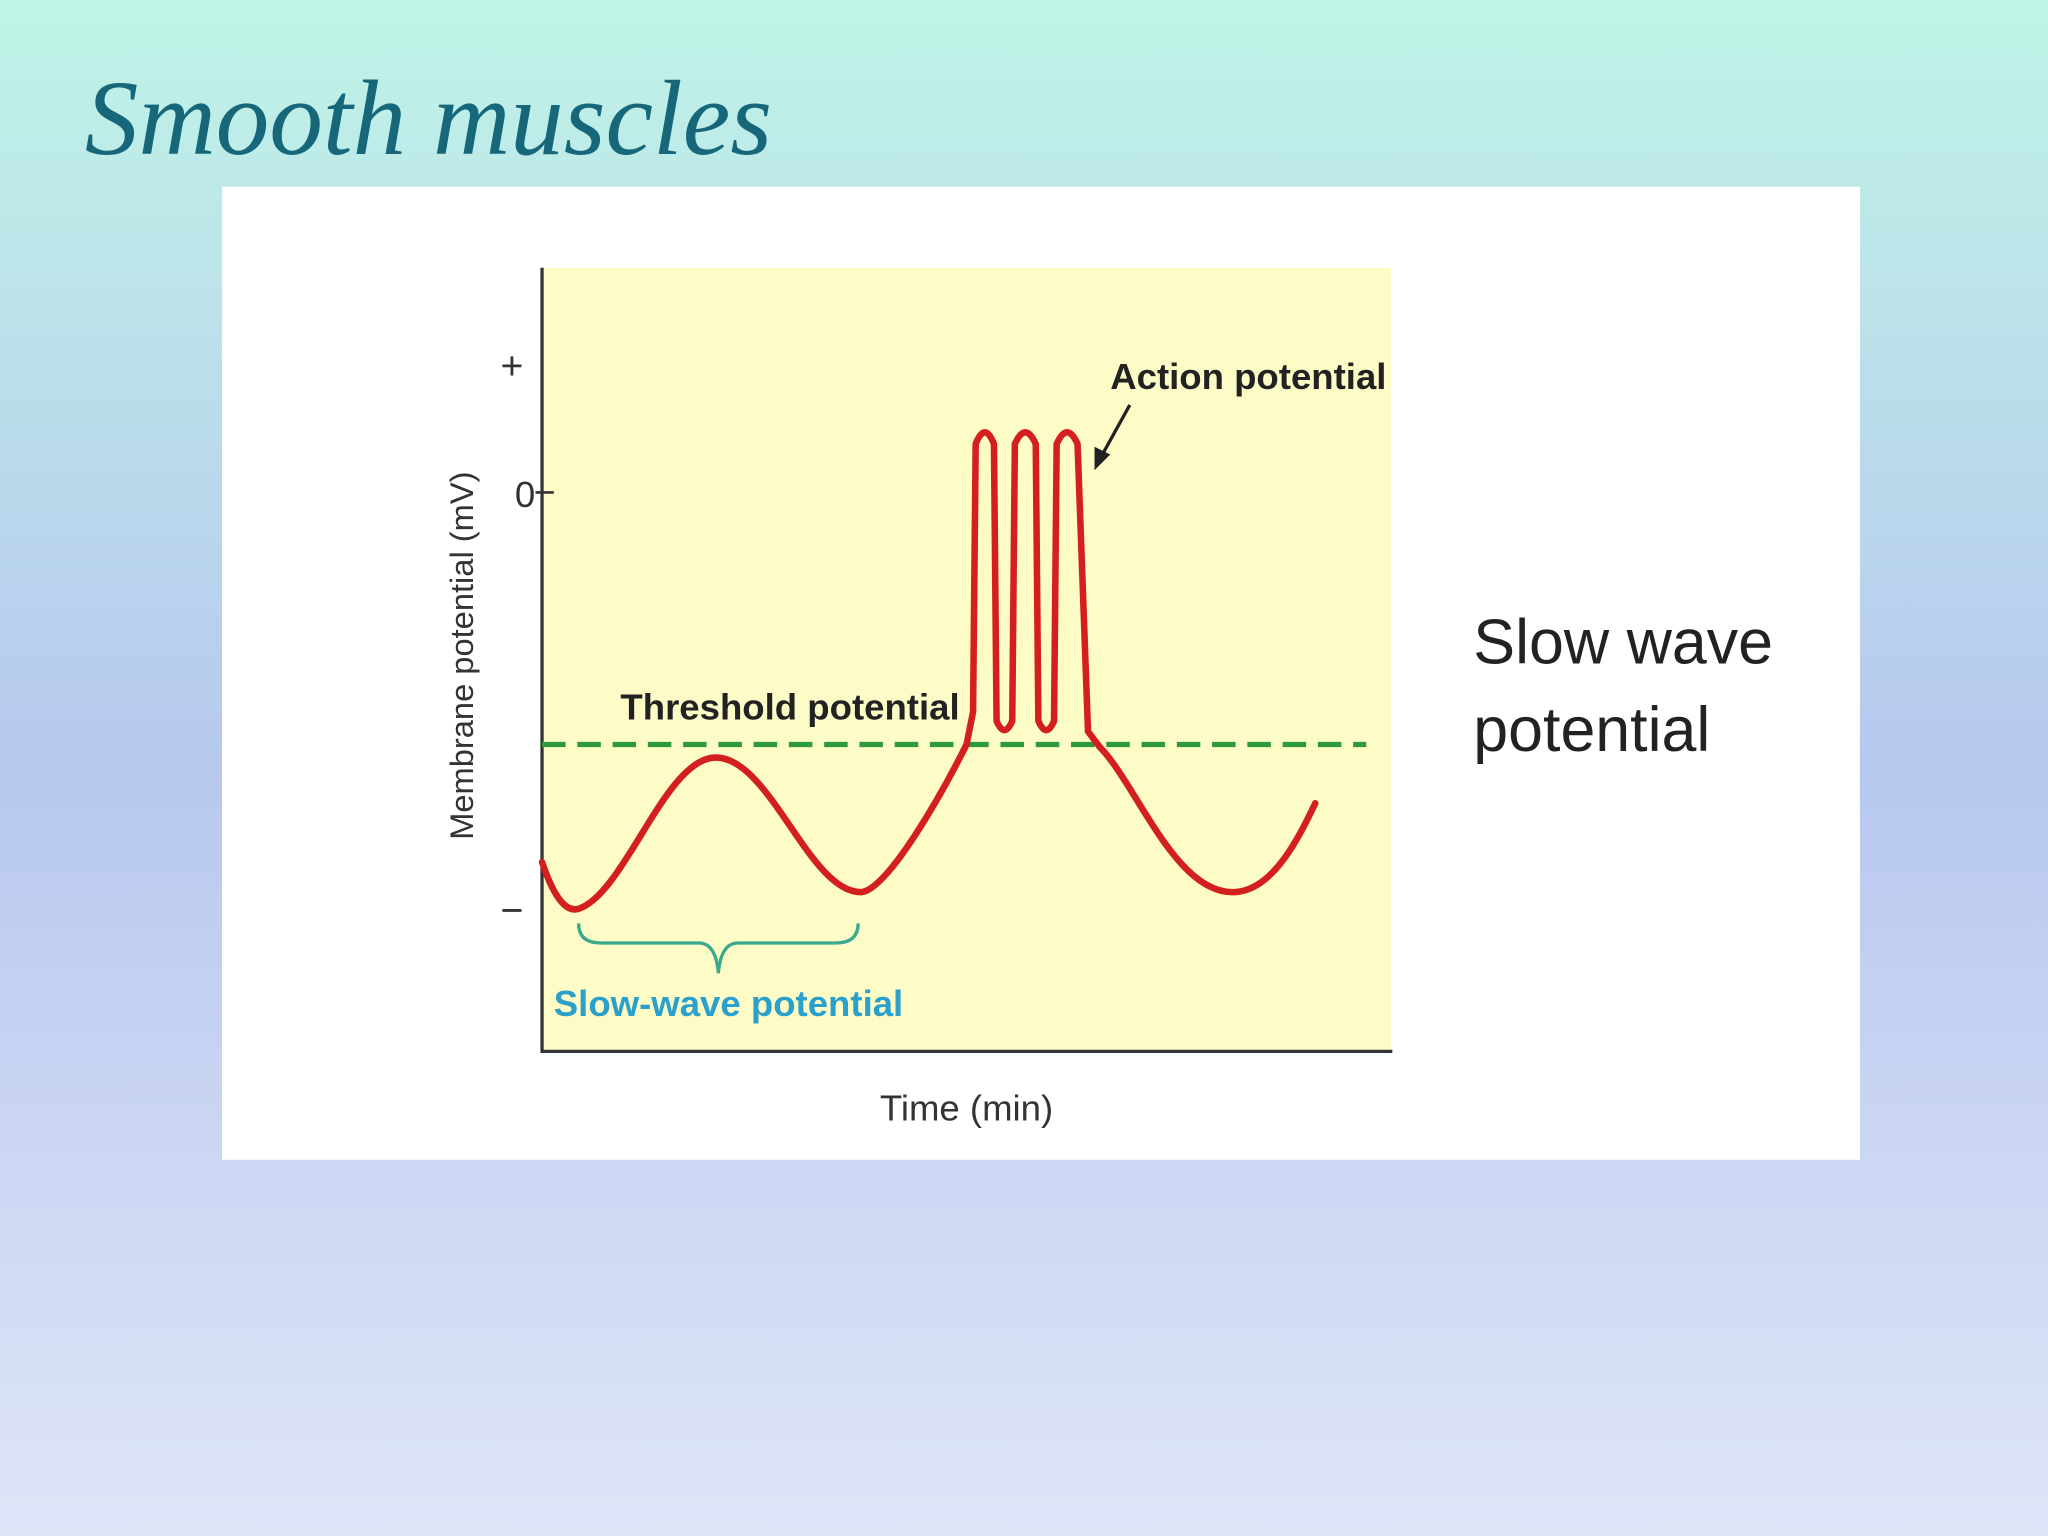  Describe the element at coordinates (525, 494) in the screenshot. I see `y-tick-label: 0` at that location.